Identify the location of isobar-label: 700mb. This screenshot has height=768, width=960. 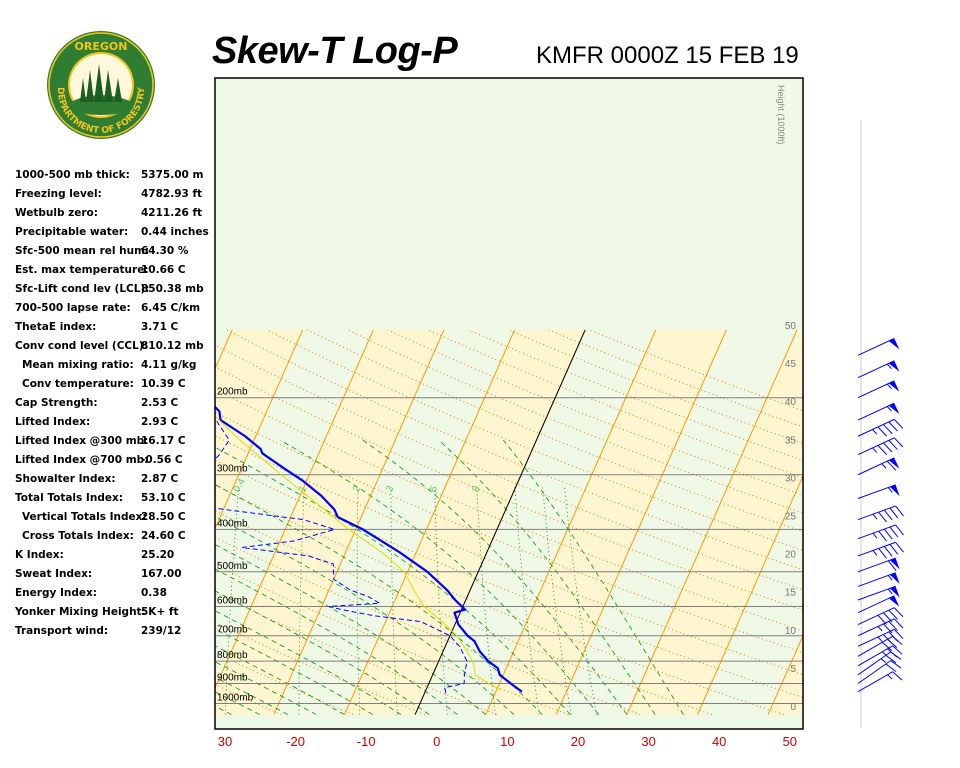
(232, 630).